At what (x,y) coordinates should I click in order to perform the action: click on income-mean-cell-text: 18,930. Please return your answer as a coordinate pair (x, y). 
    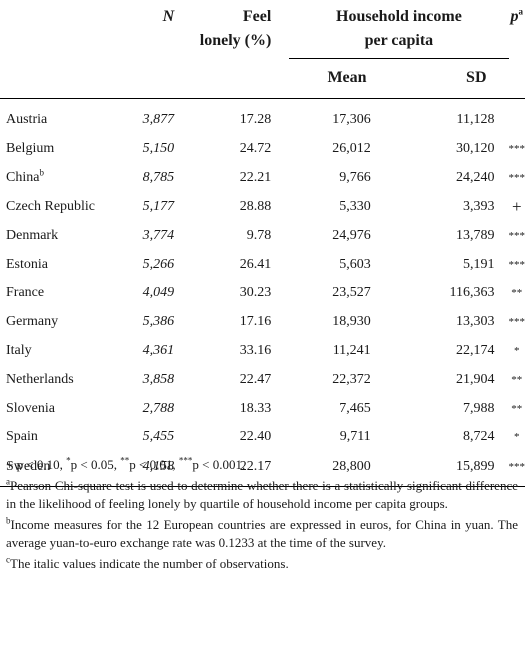
    Looking at the image, I should click on (351, 322).